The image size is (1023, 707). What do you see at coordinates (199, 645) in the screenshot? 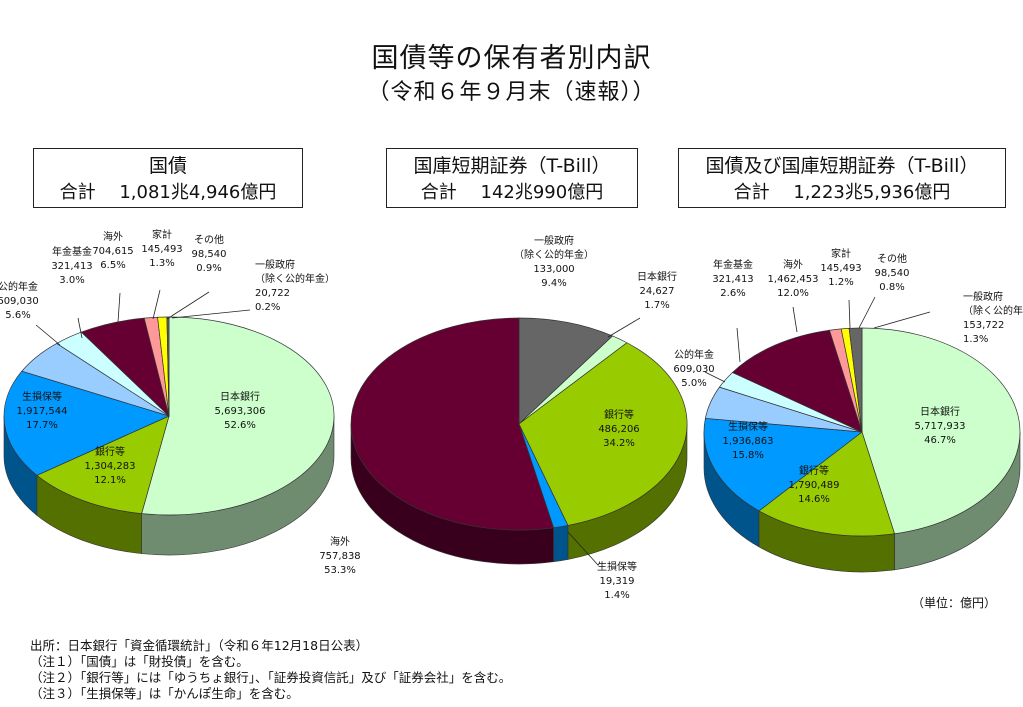
I see `source-note: 出所：日本銀行「資金循環統計」（令和６年12月18日公表）` at bounding box center [199, 645].